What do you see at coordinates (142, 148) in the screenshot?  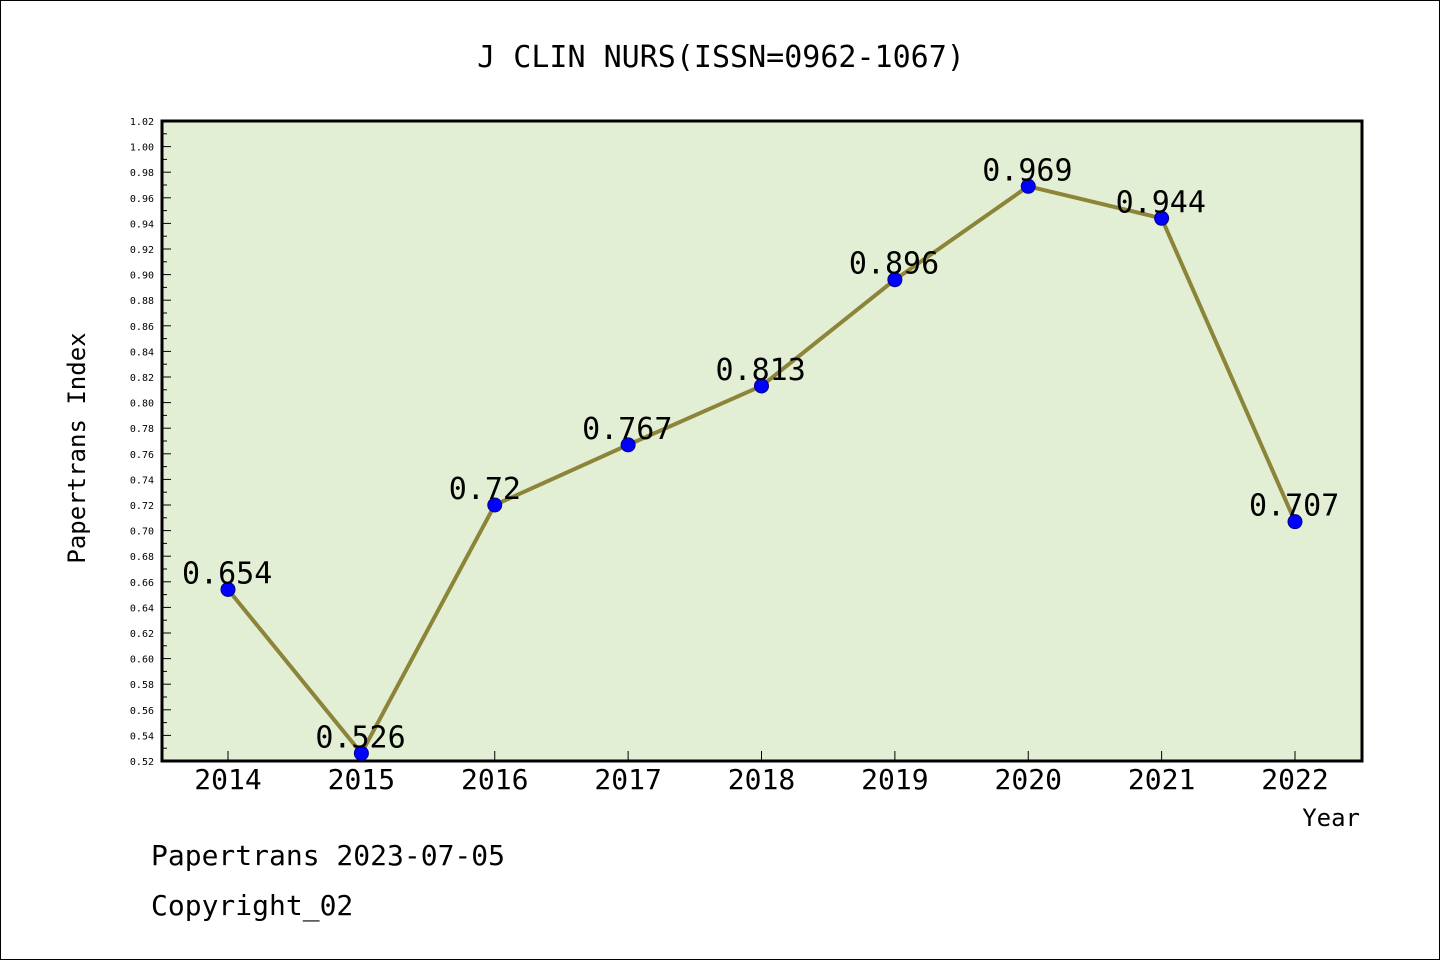 I see `y-tick-label: 1.00` at bounding box center [142, 148].